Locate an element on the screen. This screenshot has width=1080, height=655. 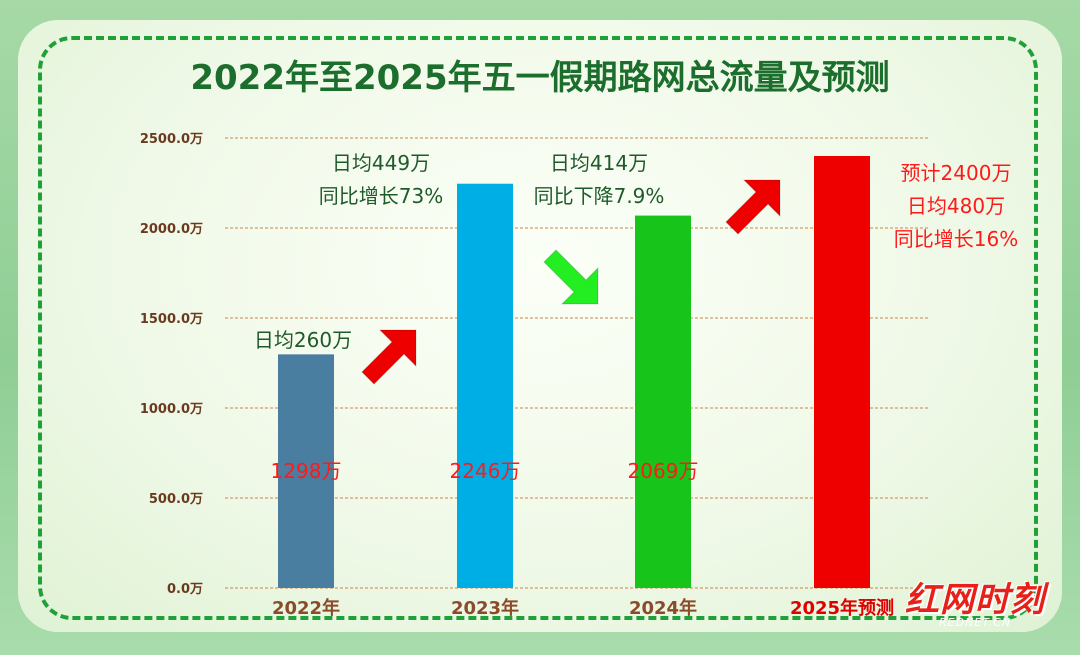
value-label: 2069万 is located at coordinates (663, 471).